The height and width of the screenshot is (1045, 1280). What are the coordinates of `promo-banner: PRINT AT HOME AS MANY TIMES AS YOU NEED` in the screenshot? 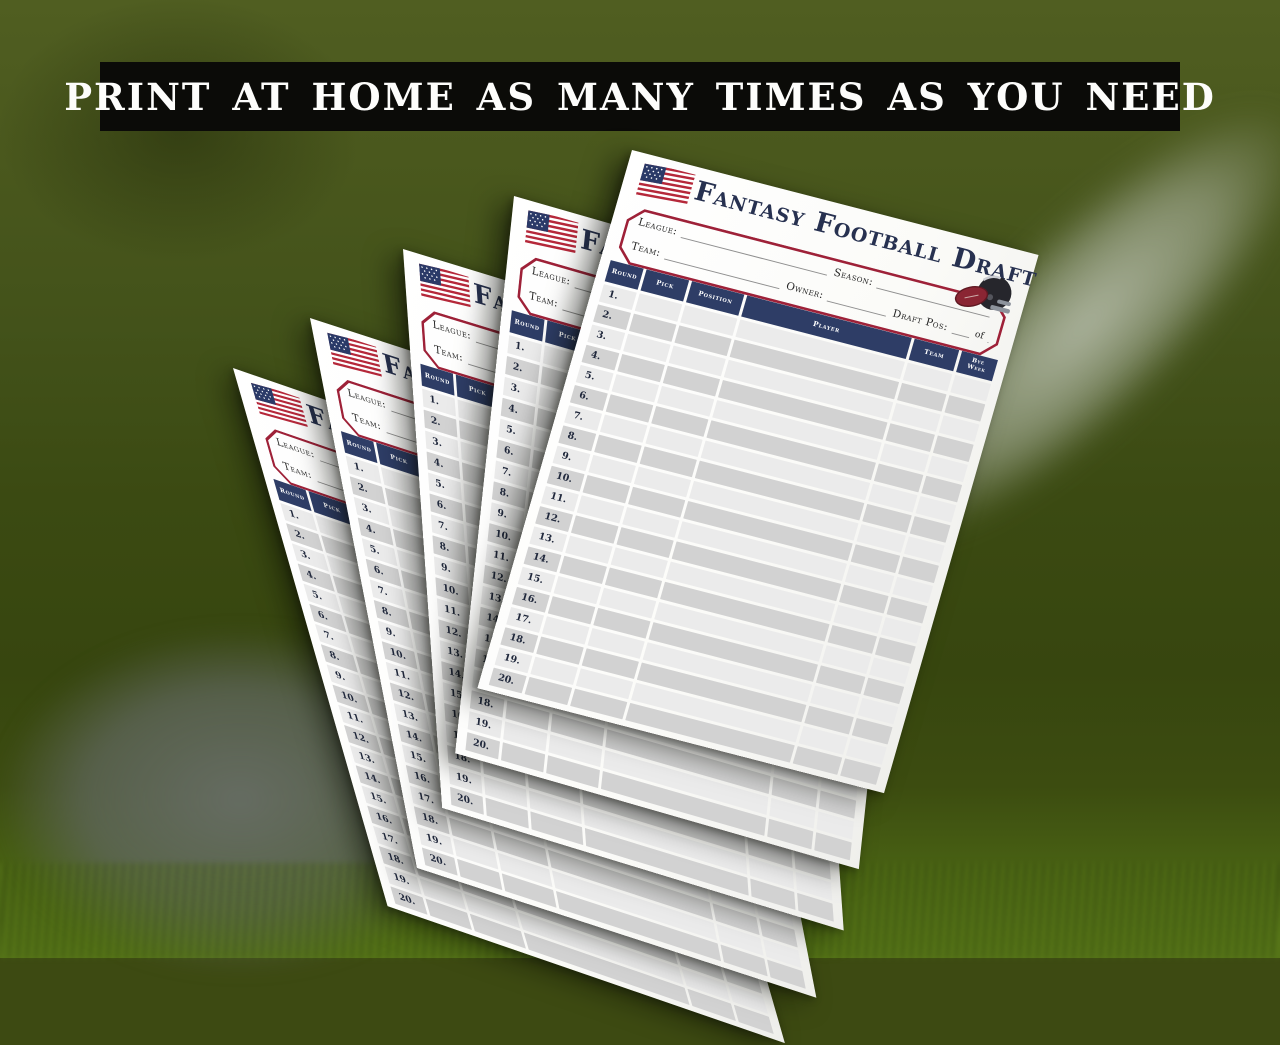 It's located at (639, 96).